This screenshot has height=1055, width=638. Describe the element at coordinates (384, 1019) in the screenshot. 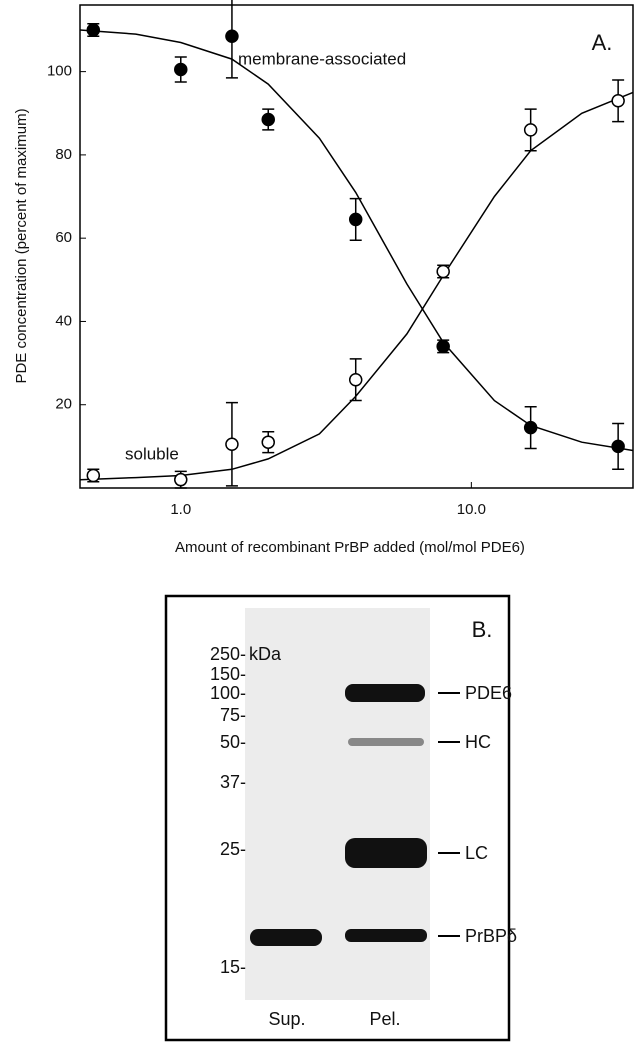

I see `lane-label: Pel.` at that location.